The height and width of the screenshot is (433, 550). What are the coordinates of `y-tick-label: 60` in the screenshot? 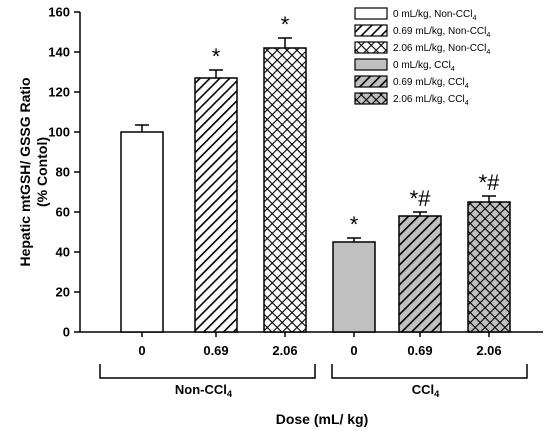 It's located at (63, 212).